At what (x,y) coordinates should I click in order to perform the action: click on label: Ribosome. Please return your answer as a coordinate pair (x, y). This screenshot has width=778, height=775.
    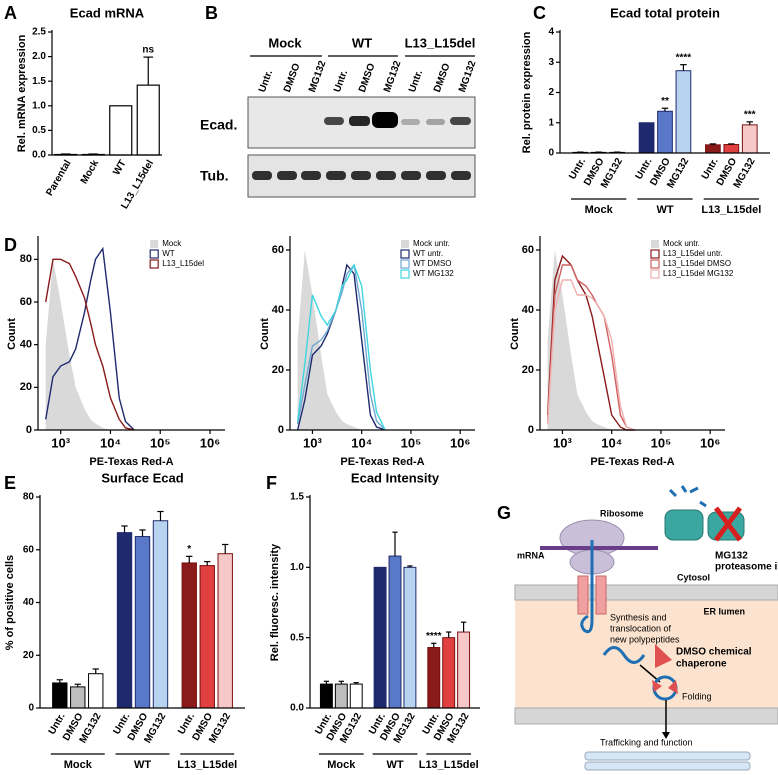
    Looking at the image, I should click on (622, 513).